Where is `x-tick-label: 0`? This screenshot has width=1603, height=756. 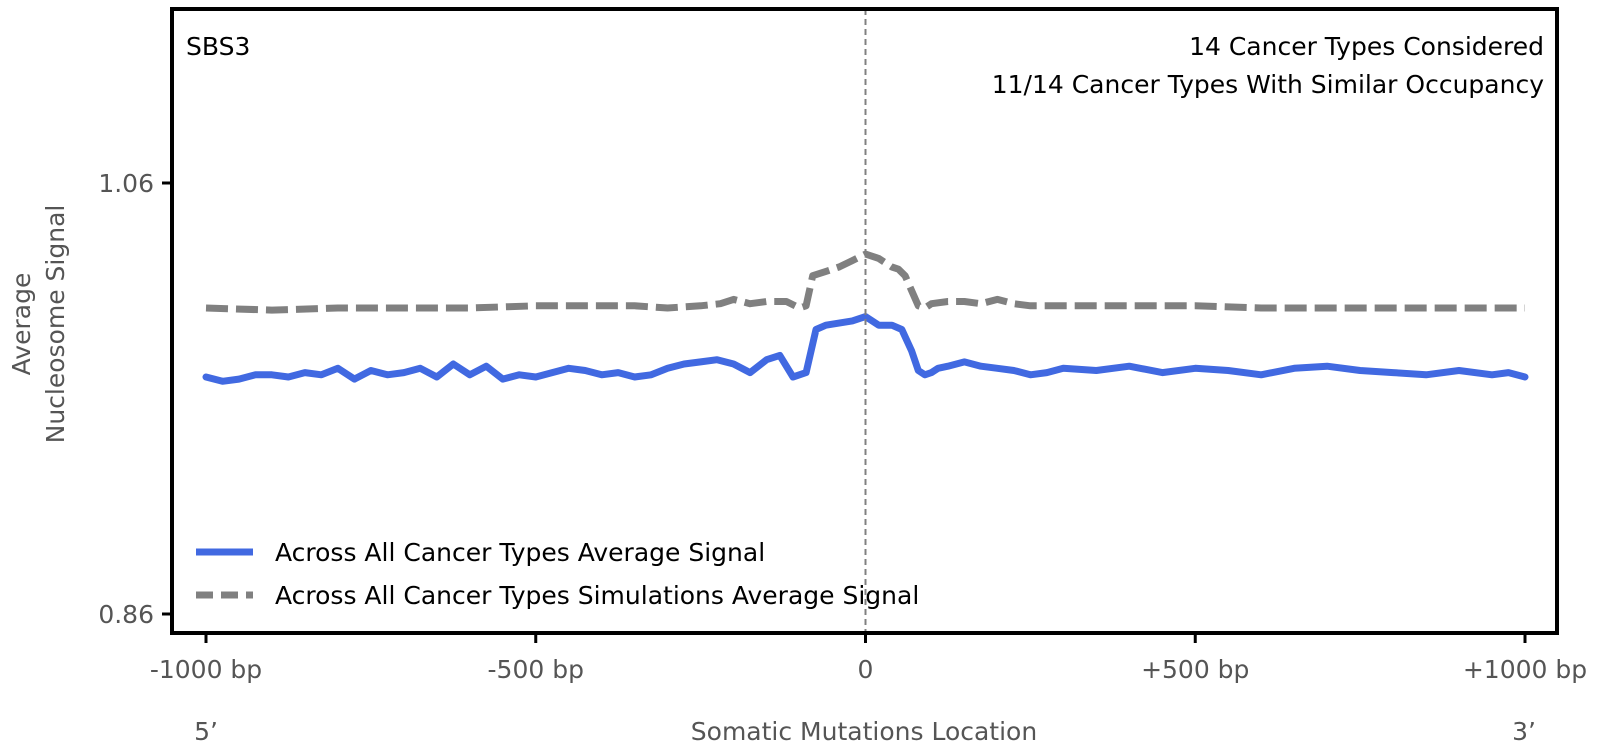
x-tick-label: 0 is located at coordinates (866, 669).